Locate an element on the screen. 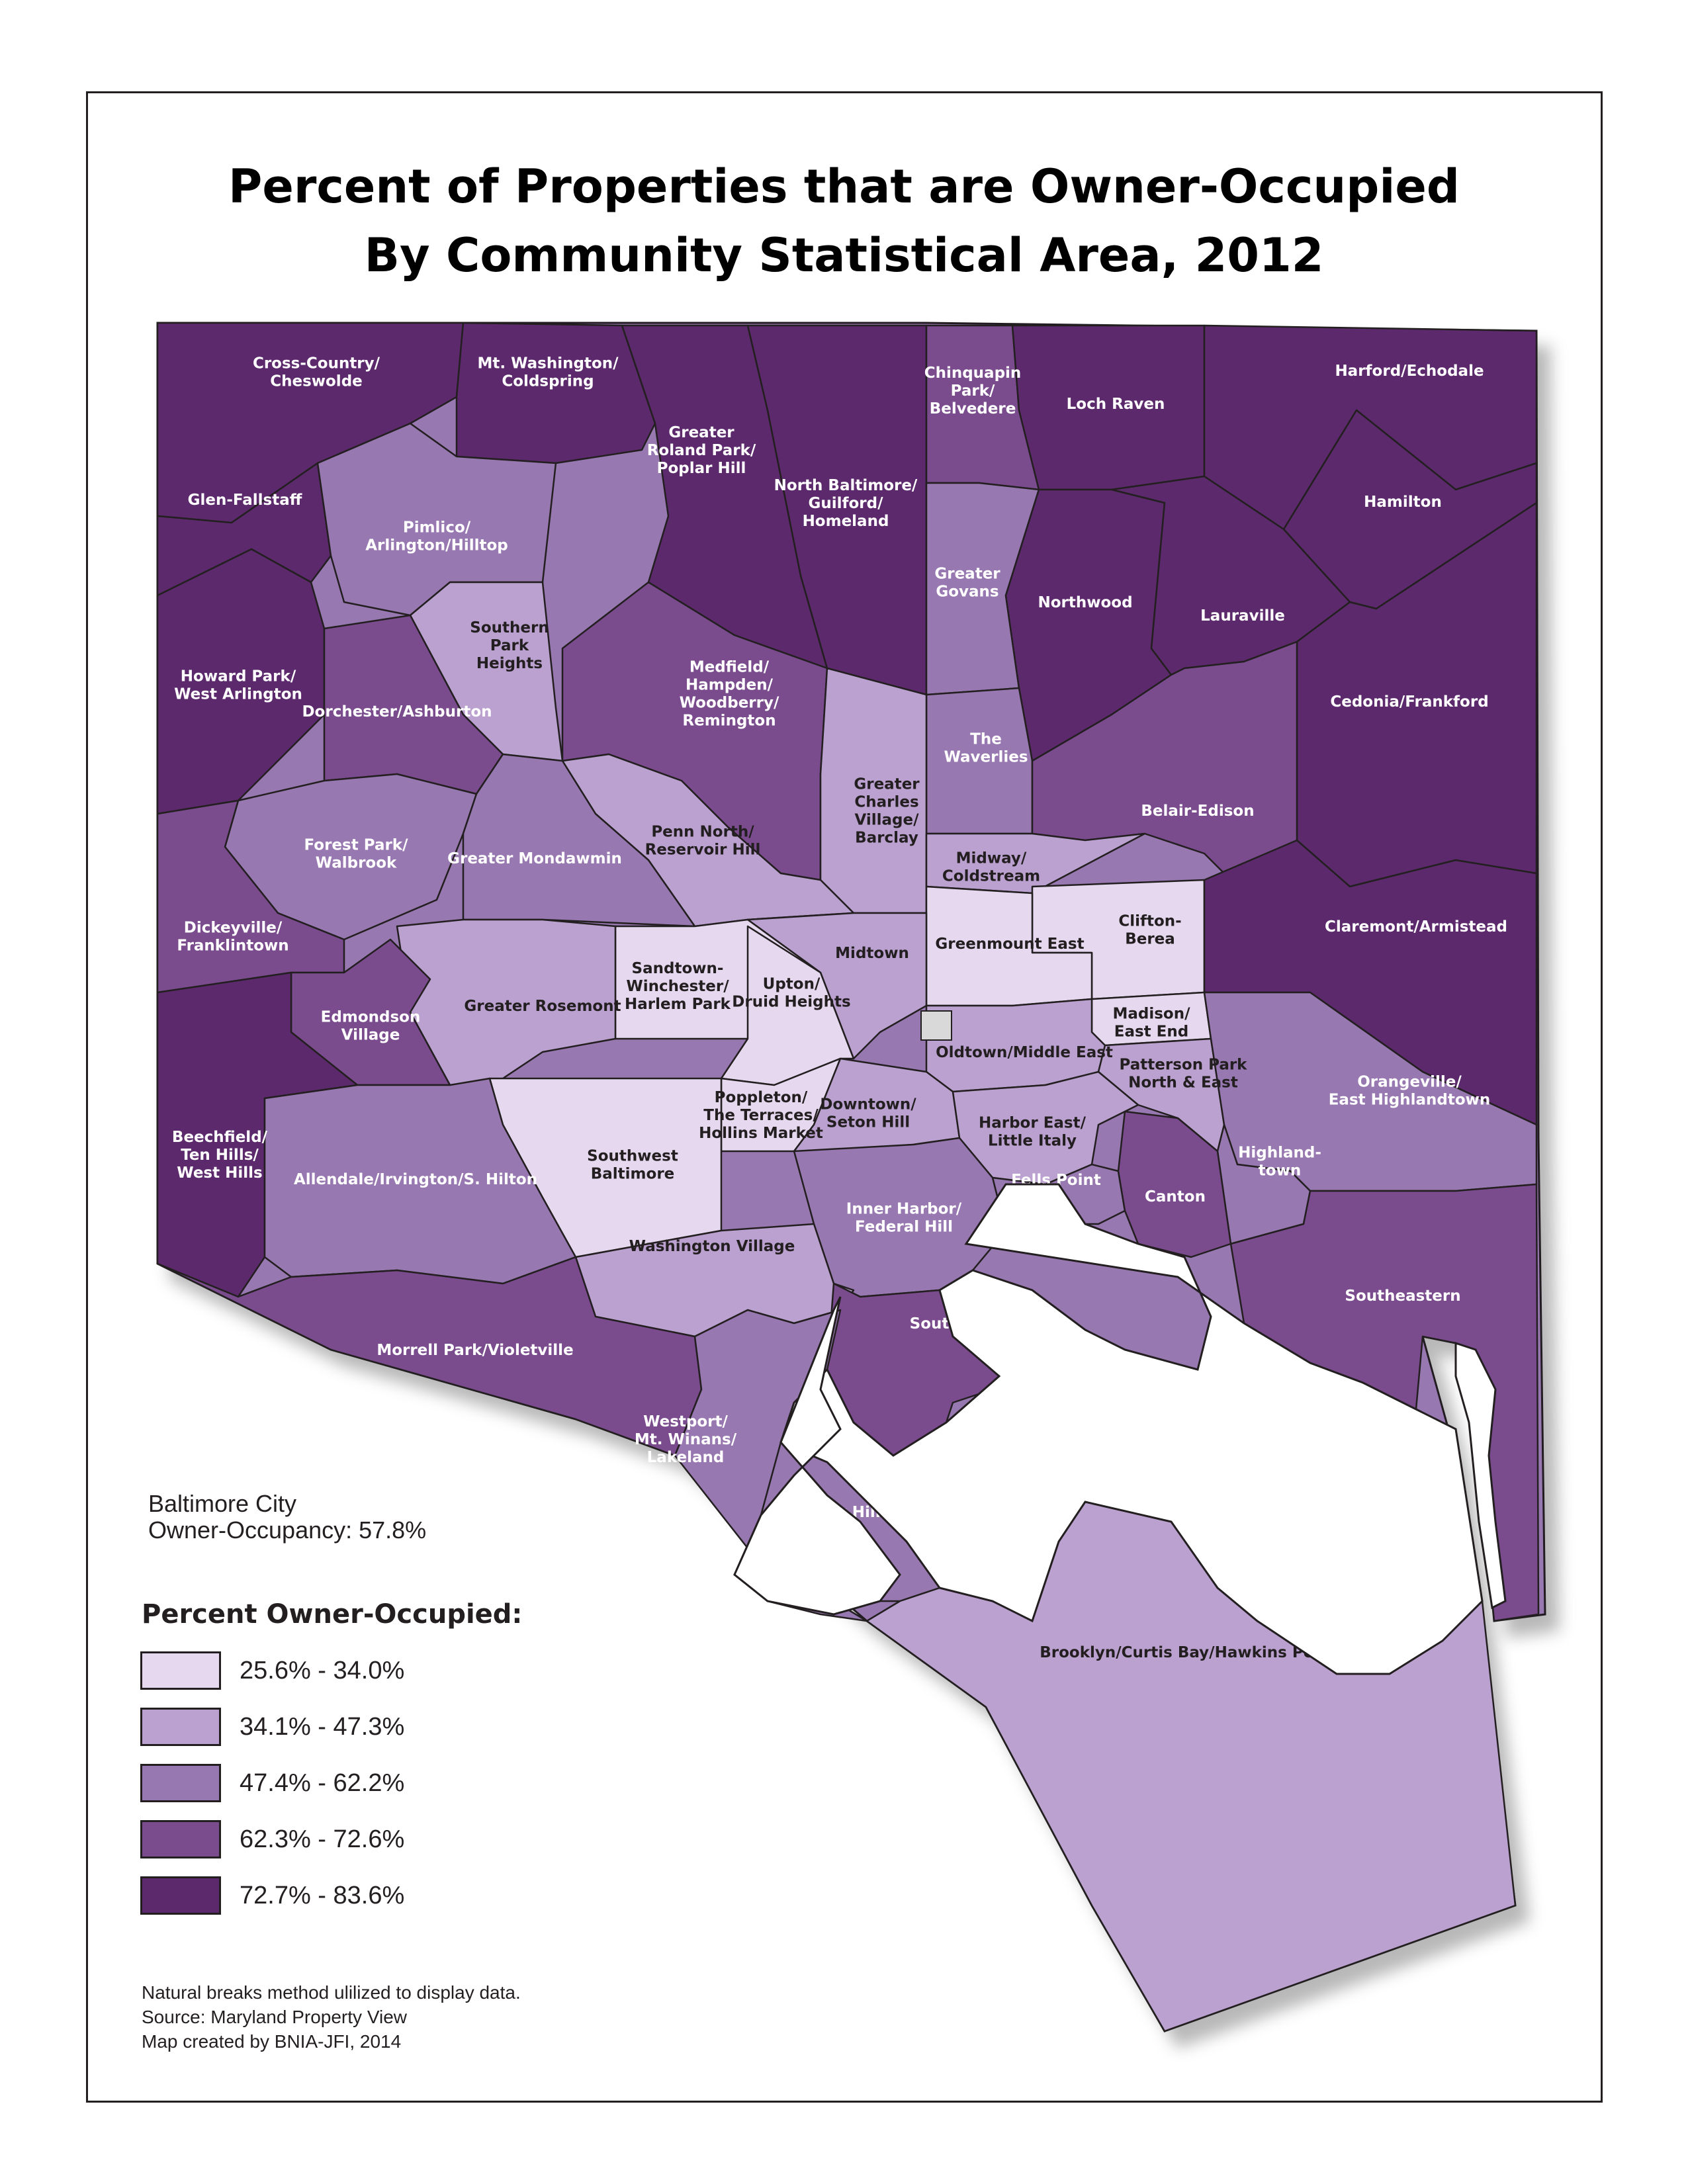 The width and height of the screenshot is (1688, 2184). csa-label-greater-govans: Greater Govans is located at coordinates (967, 583).